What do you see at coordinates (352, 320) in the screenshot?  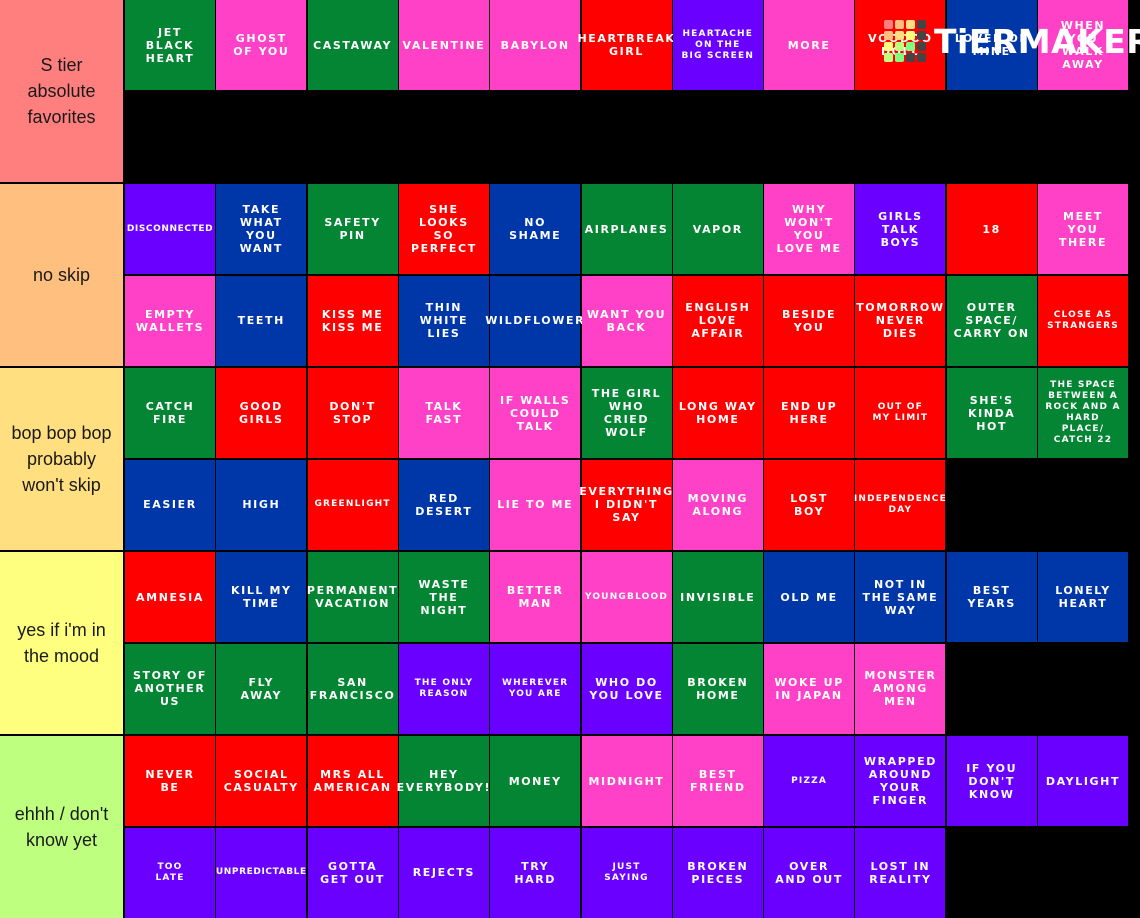 I see `tier-item-tile: KISS ME KISS ME` at bounding box center [352, 320].